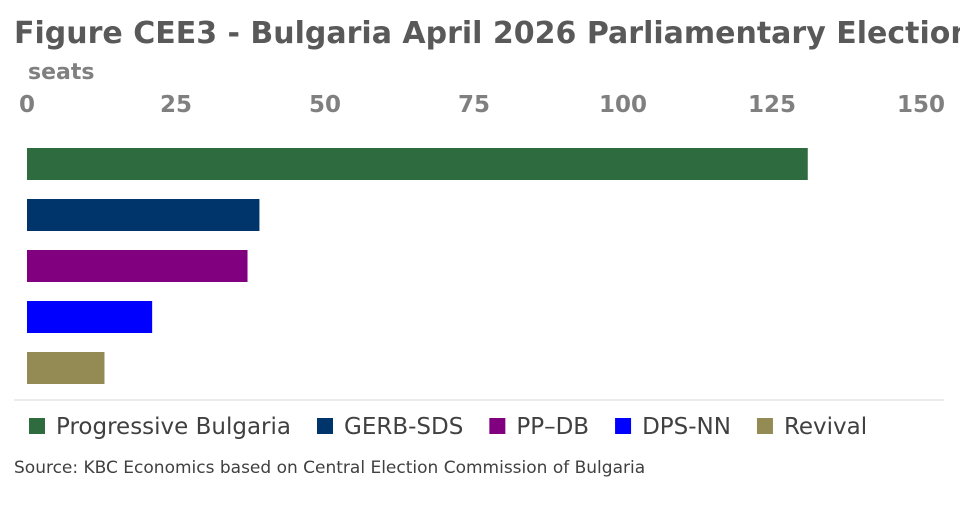 This screenshot has width=960, height=524. I want to click on x-tick-label: 50, so click(325, 105).